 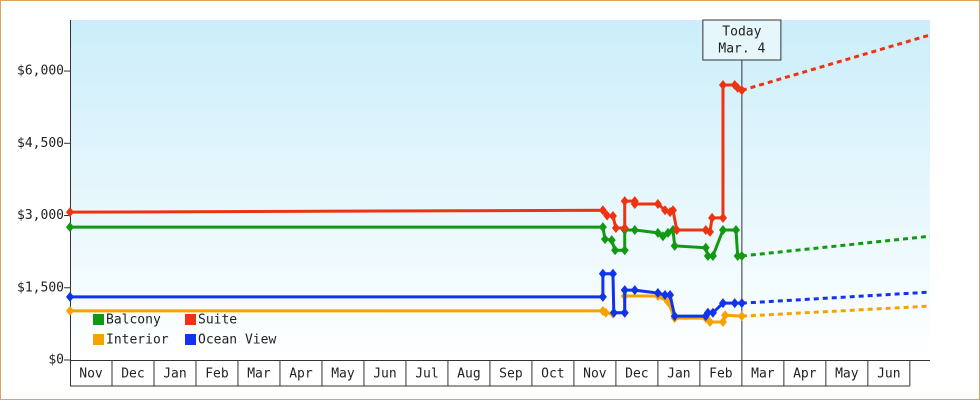 What do you see at coordinates (40, 215) in the screenshot?
I see `y-tick-label: $3,000` at bounding box center [40, 215].